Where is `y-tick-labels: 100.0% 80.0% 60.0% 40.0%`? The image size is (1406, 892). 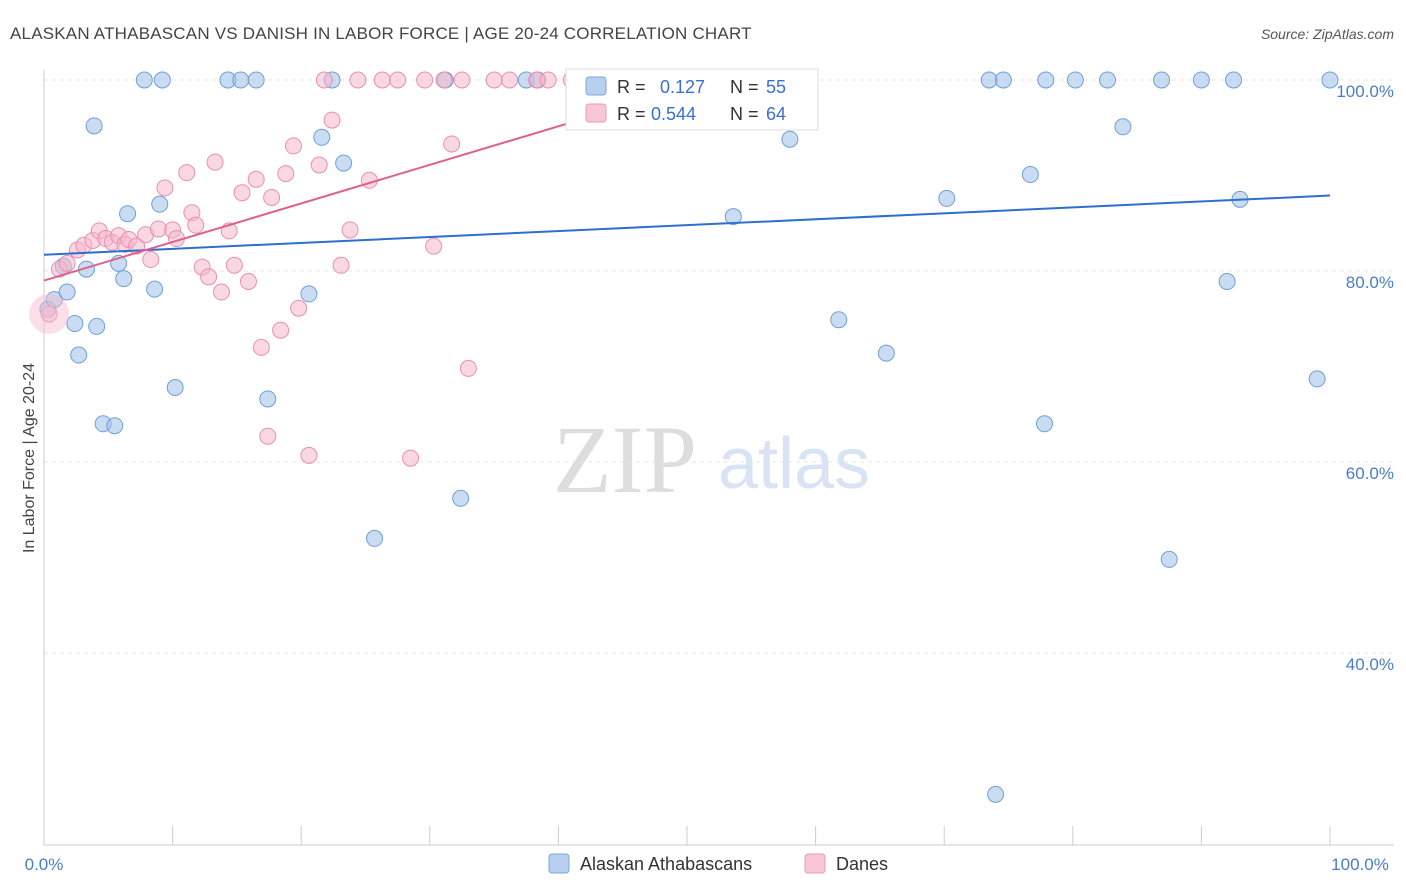
y-tick-labels: 100.0% 80.0% 60.0% 40.0% is located at coordinates (1365, 378).